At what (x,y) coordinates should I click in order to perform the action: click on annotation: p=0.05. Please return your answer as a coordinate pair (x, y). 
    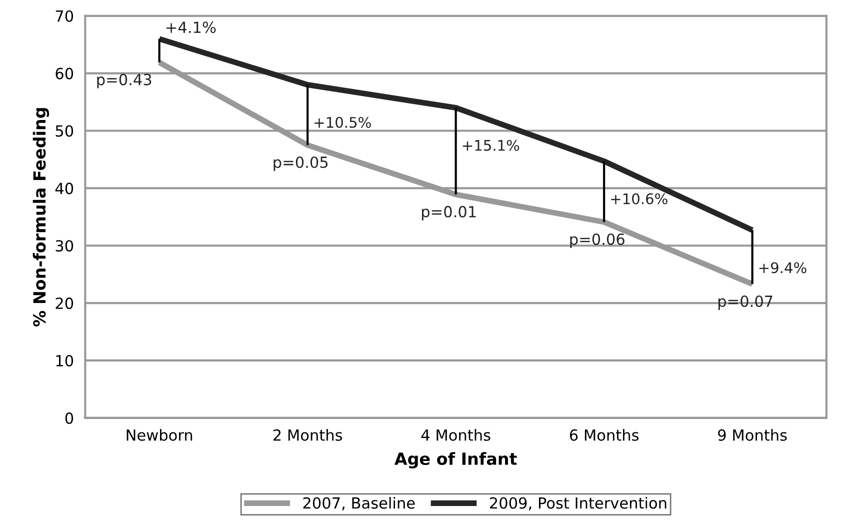
    Looking at the image, I should click on (301, 163).